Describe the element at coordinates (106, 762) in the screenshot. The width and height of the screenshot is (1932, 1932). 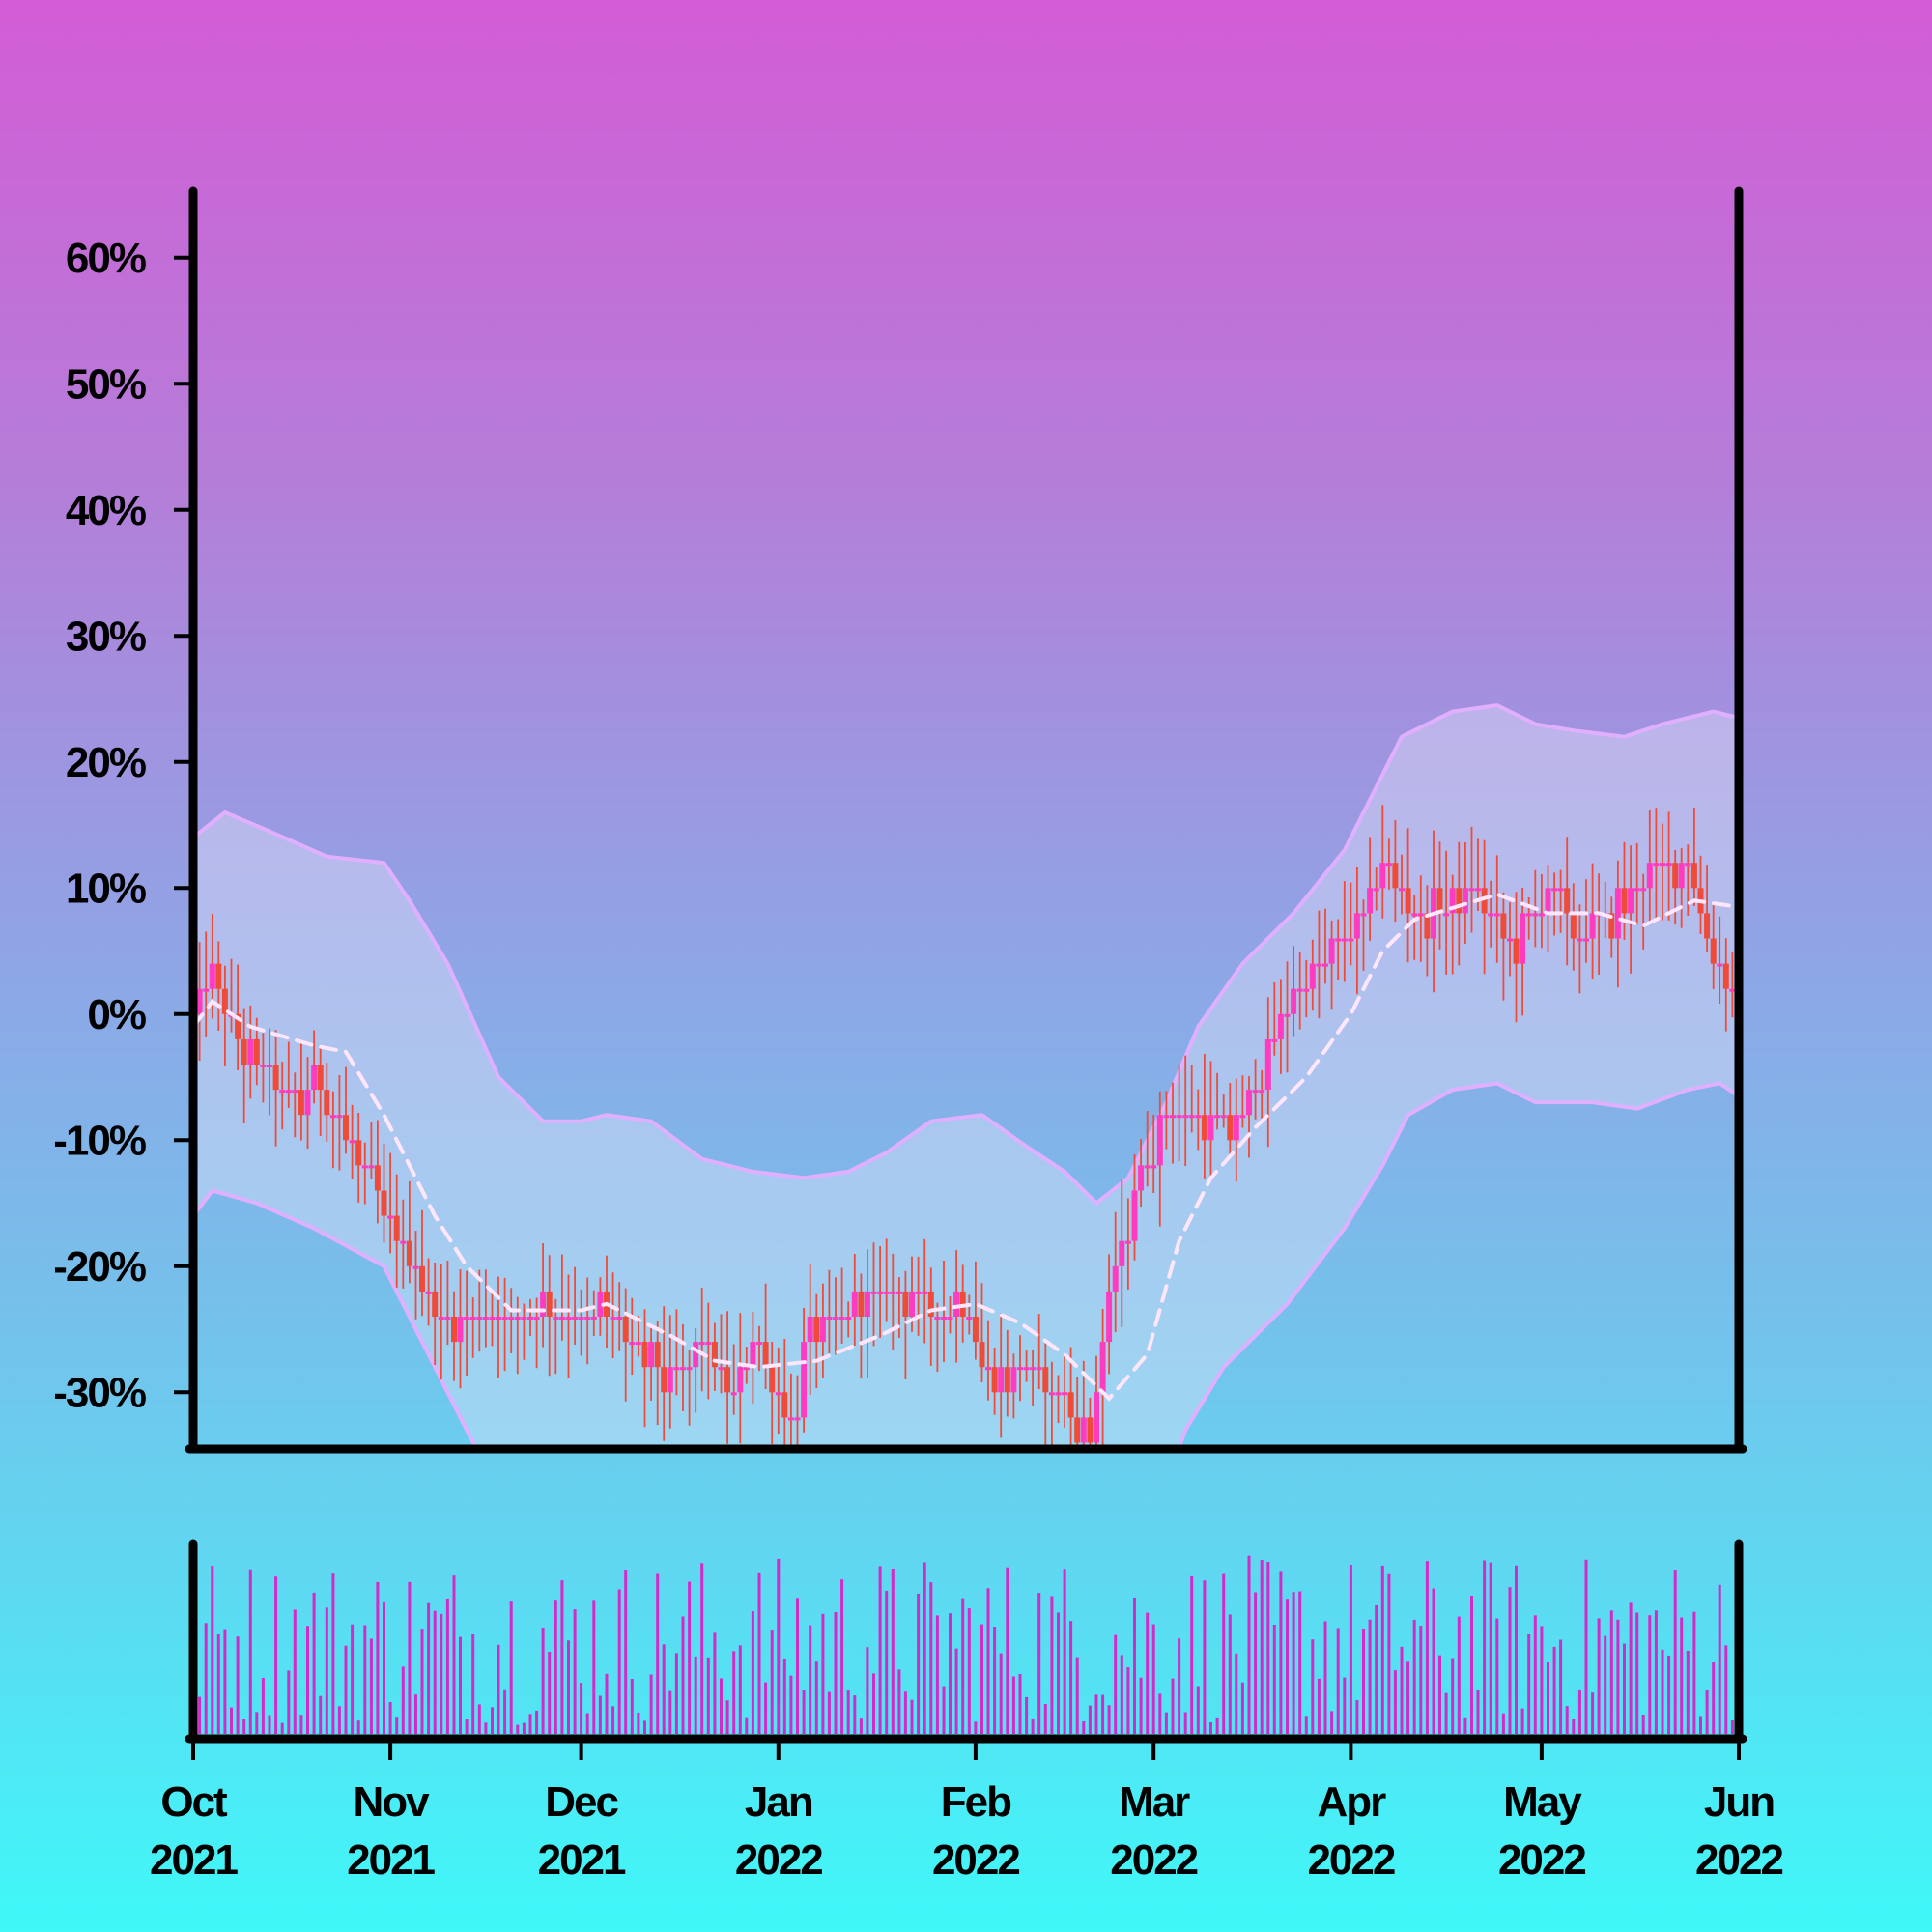
I see `y-tick-label: 20%` at that location.